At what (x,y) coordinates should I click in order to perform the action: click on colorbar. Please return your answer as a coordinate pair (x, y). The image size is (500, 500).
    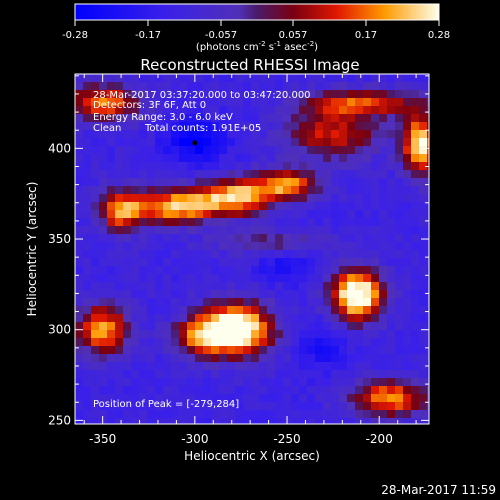
    Looking at the image, I should click on (257, 12).